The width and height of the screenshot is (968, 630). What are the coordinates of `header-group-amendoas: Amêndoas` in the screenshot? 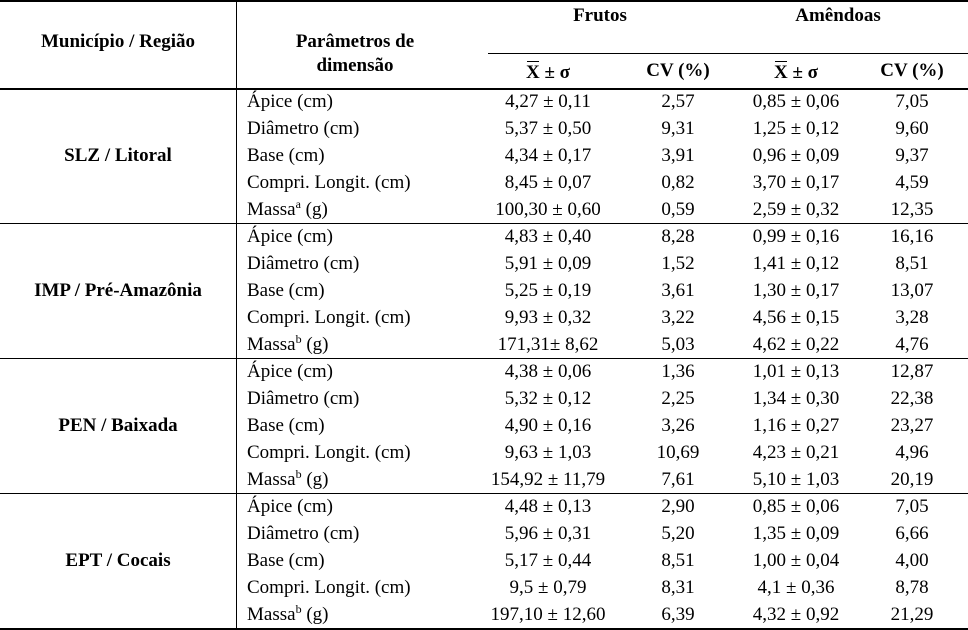 It's located at (838, 15).